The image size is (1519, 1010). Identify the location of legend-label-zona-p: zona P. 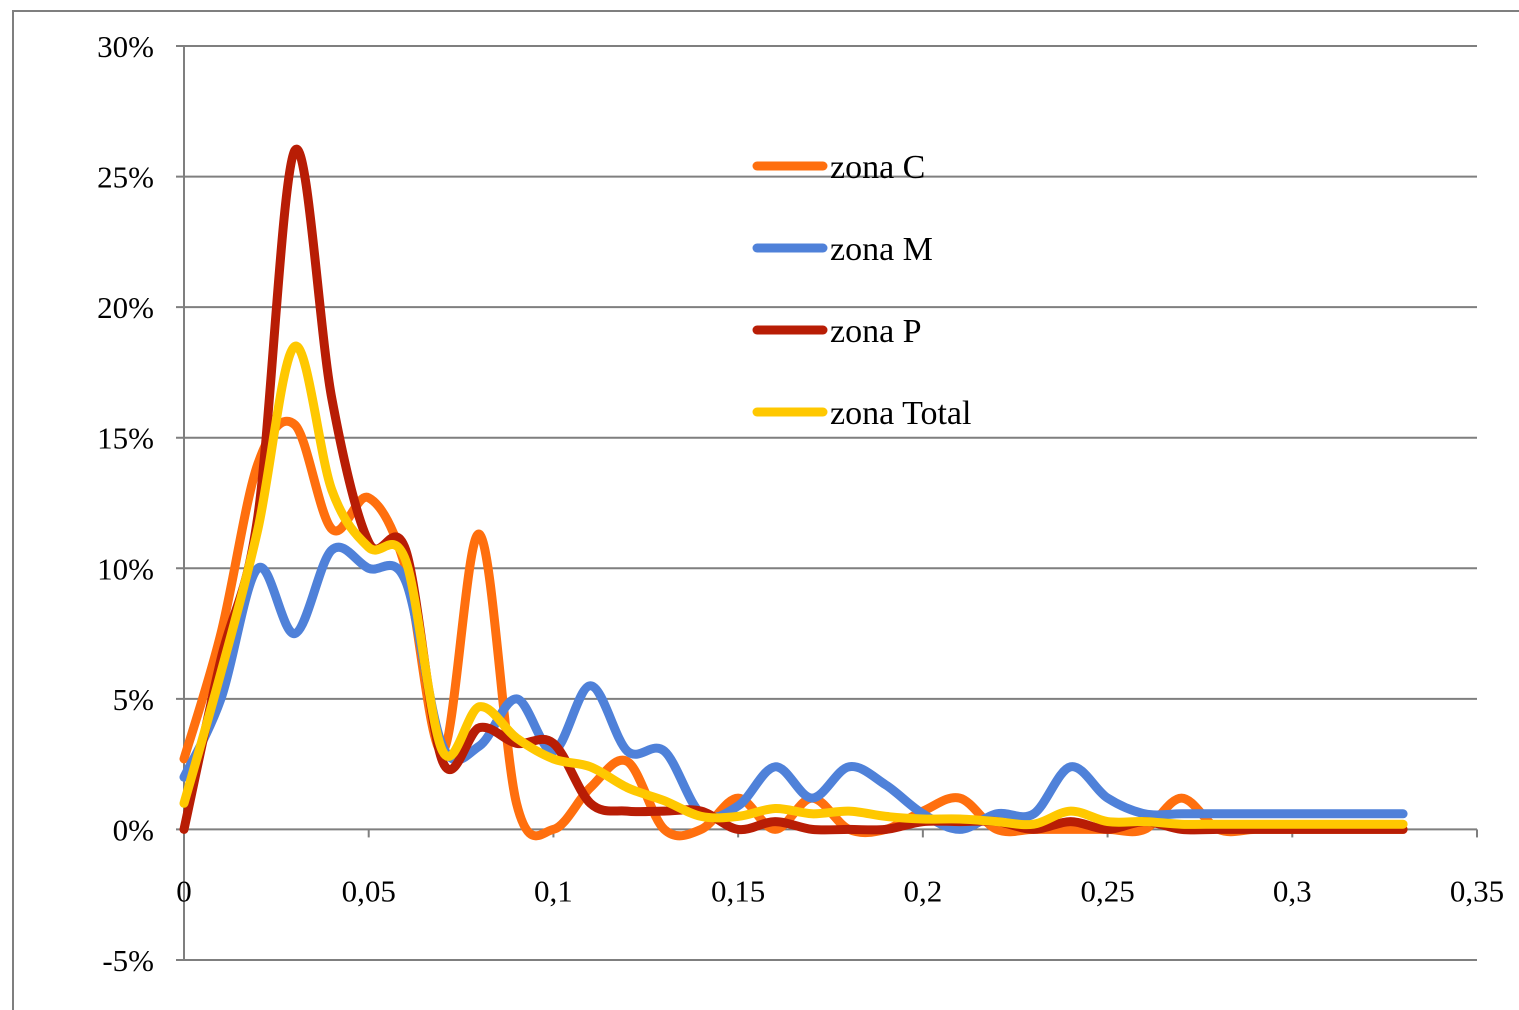
(876, 331).